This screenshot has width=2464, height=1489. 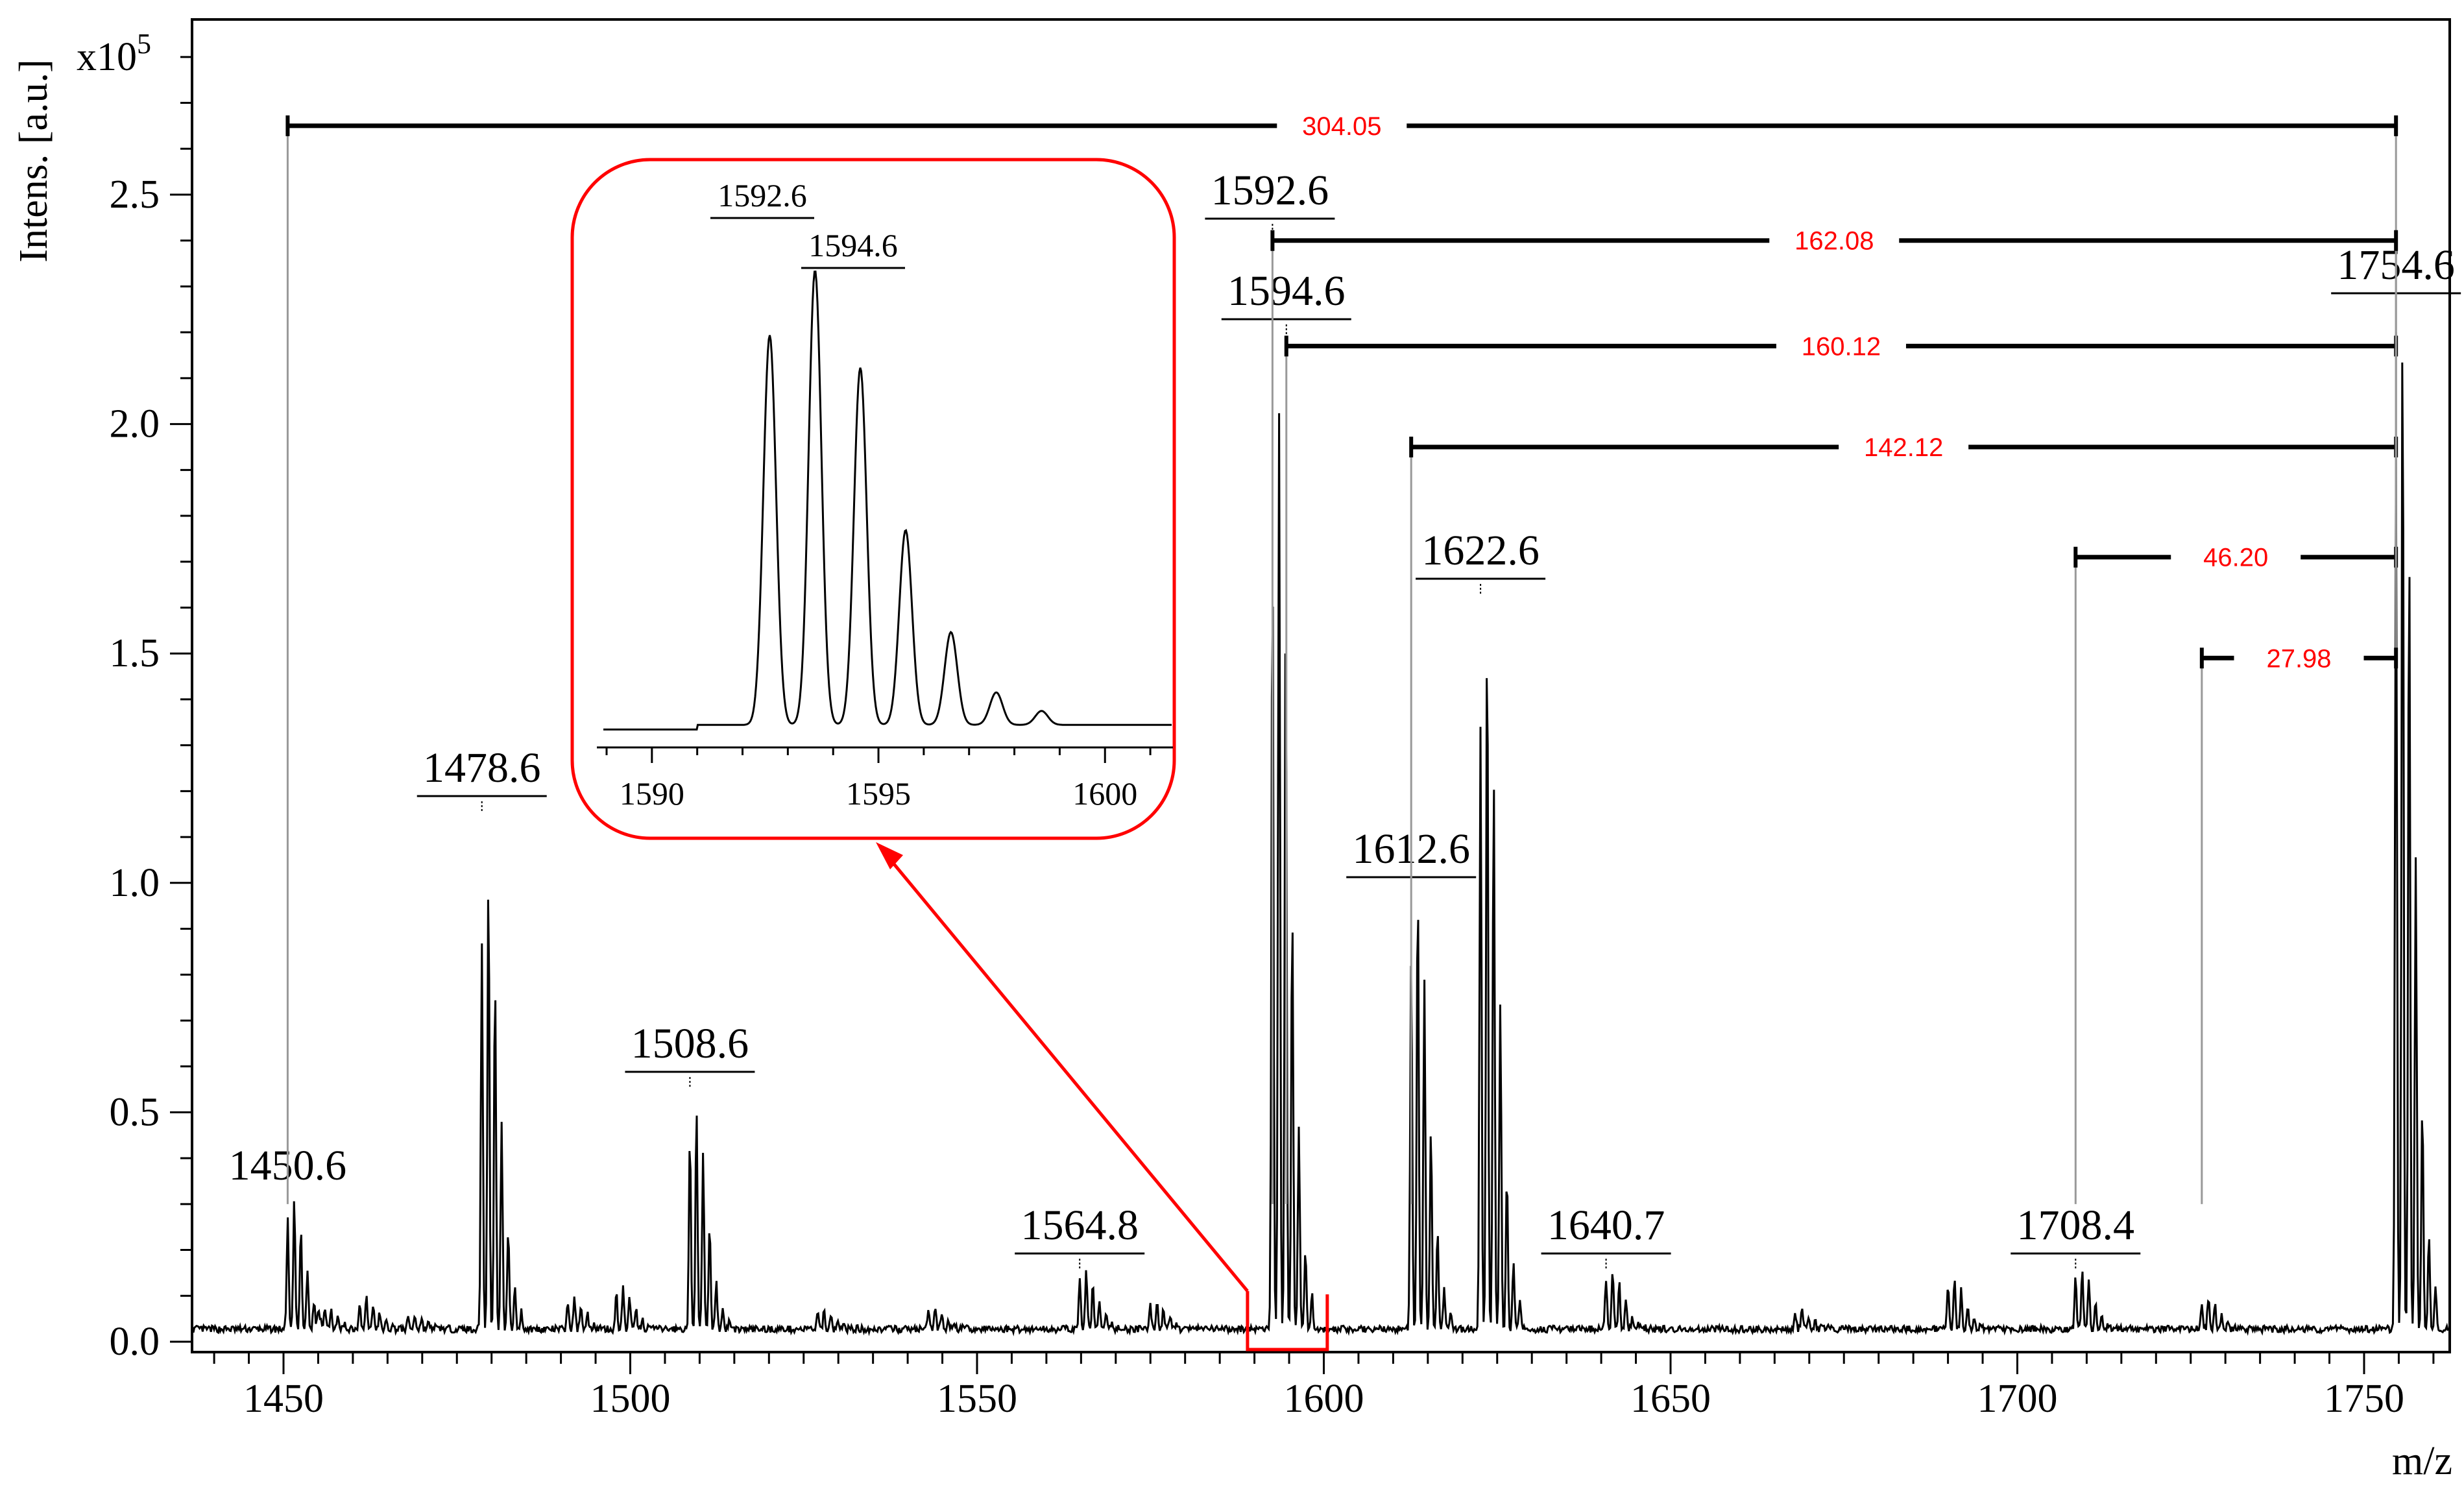 What do you see at coordinates (144, 44) in the screenshot?
I see `y-multiplier-exponent: 5` at bounding box center [144, 44].